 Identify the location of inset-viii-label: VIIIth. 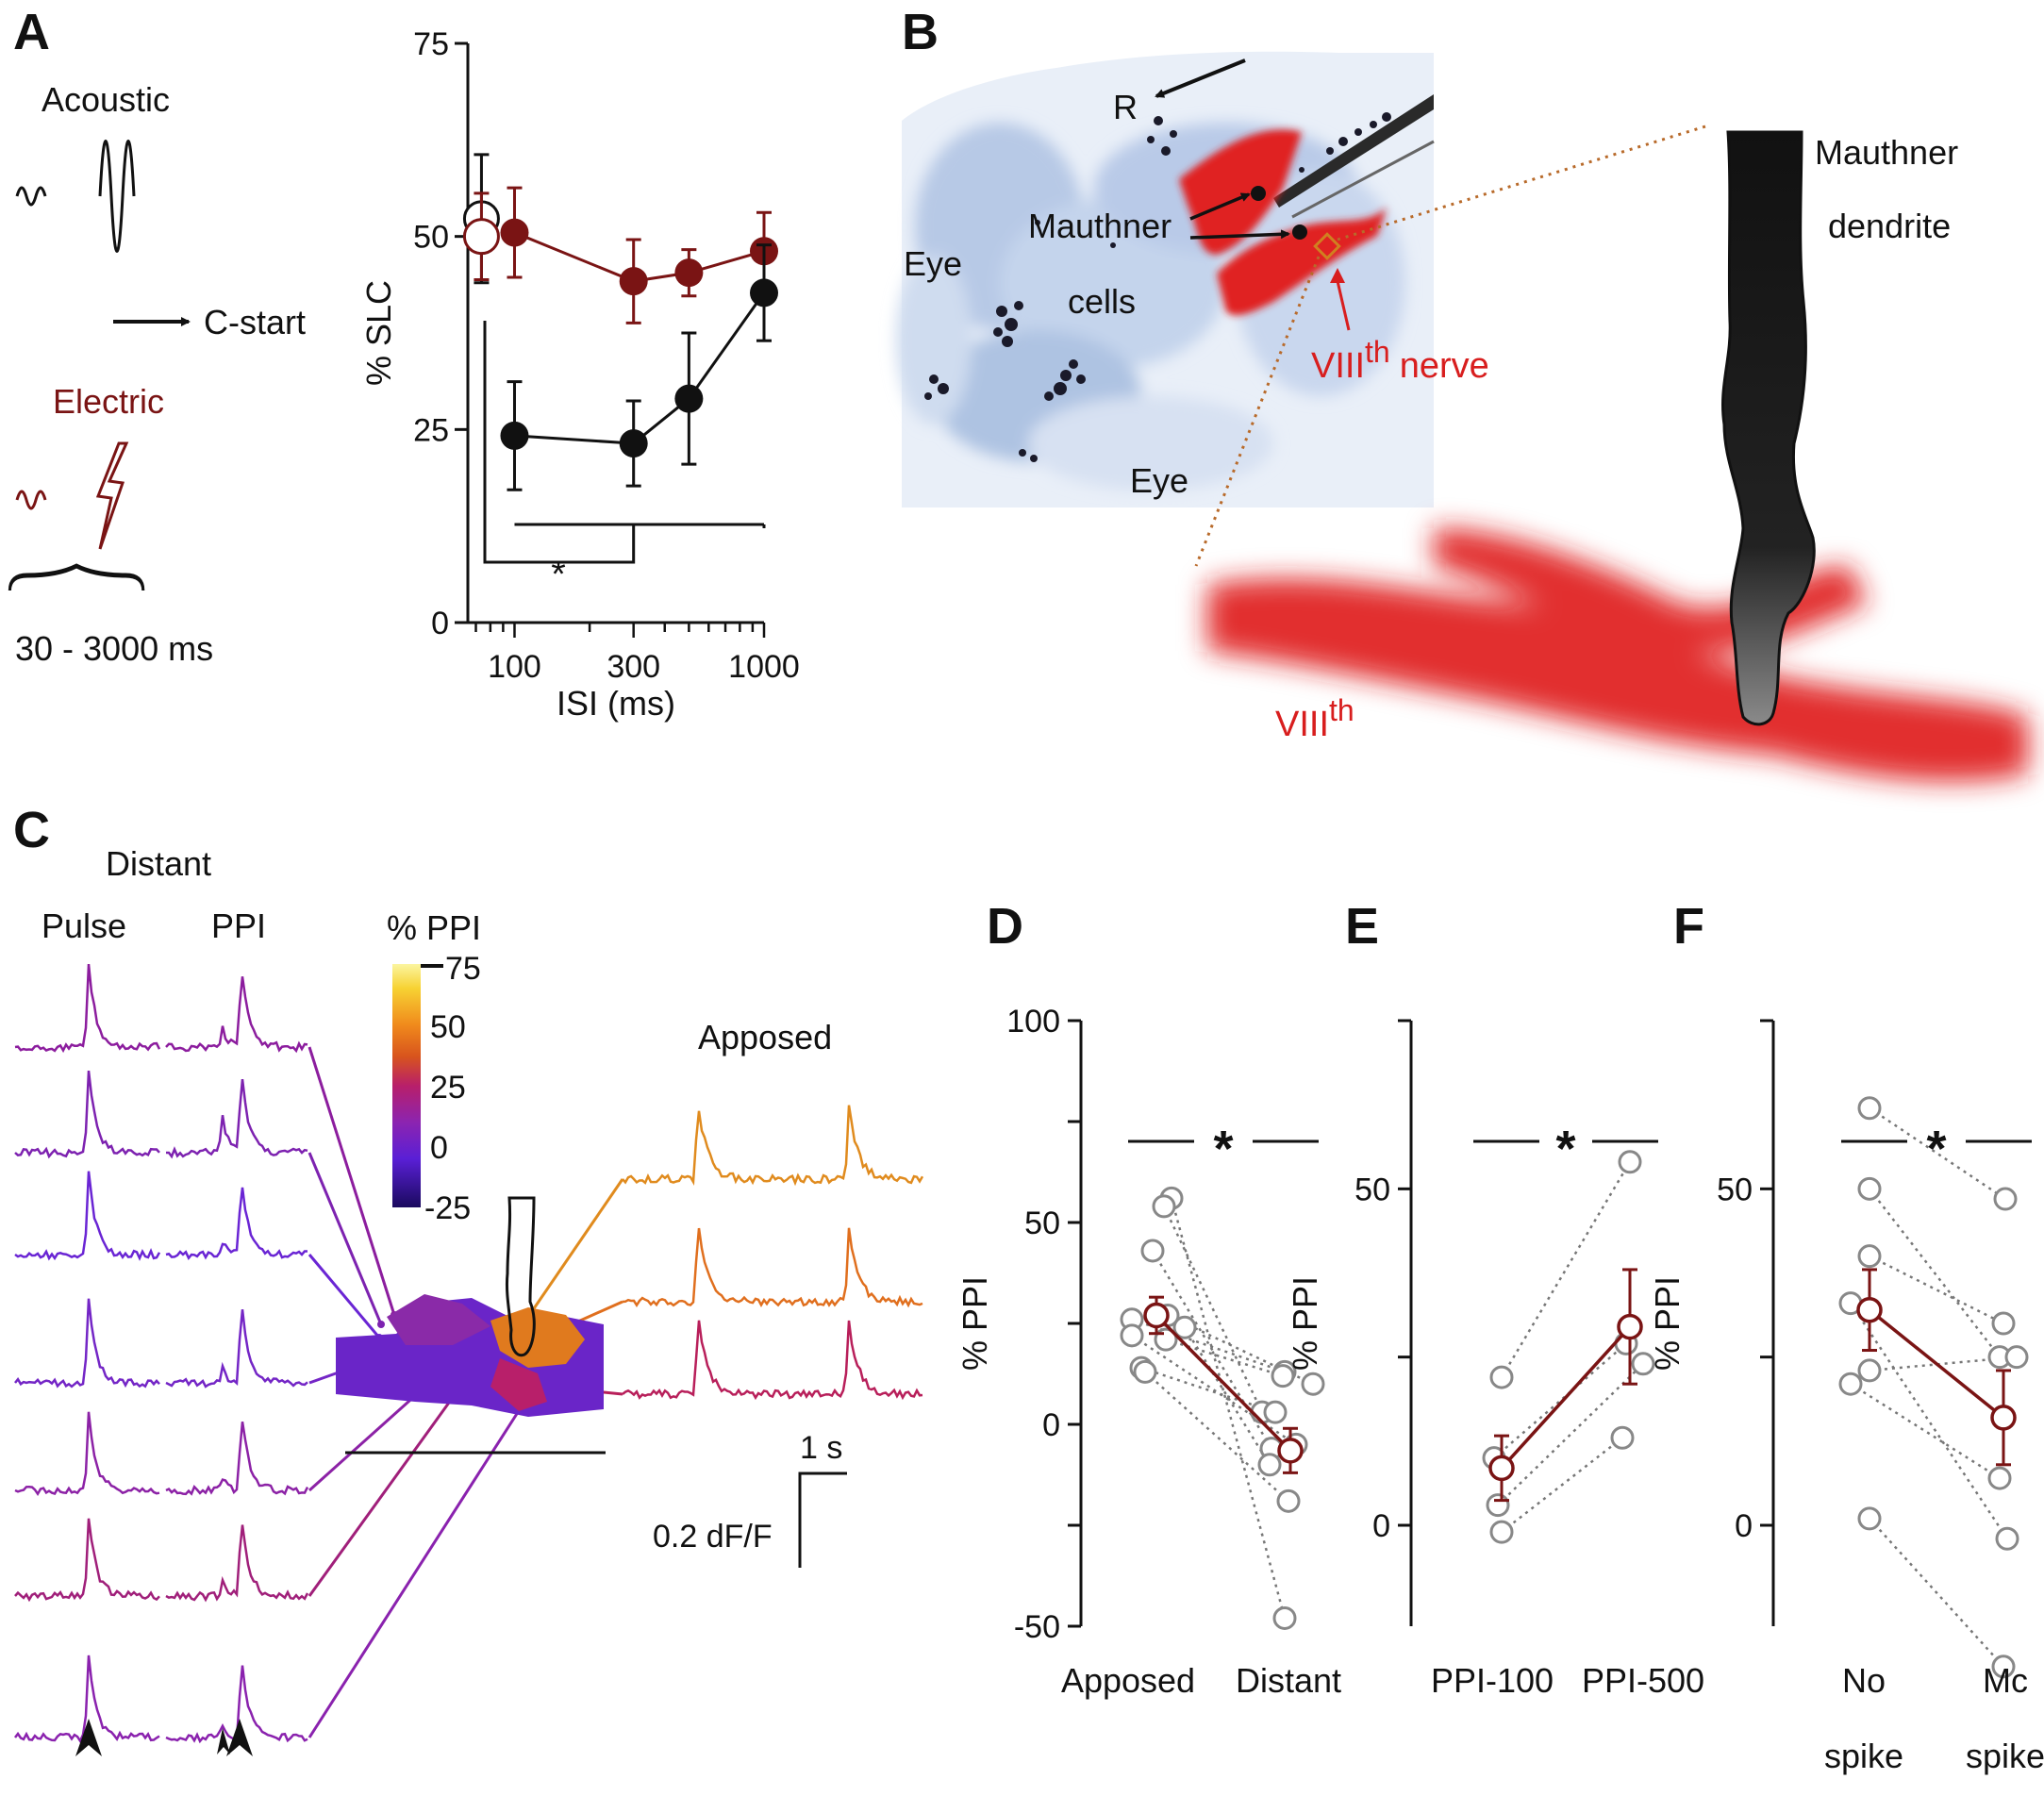
(1315, 718).